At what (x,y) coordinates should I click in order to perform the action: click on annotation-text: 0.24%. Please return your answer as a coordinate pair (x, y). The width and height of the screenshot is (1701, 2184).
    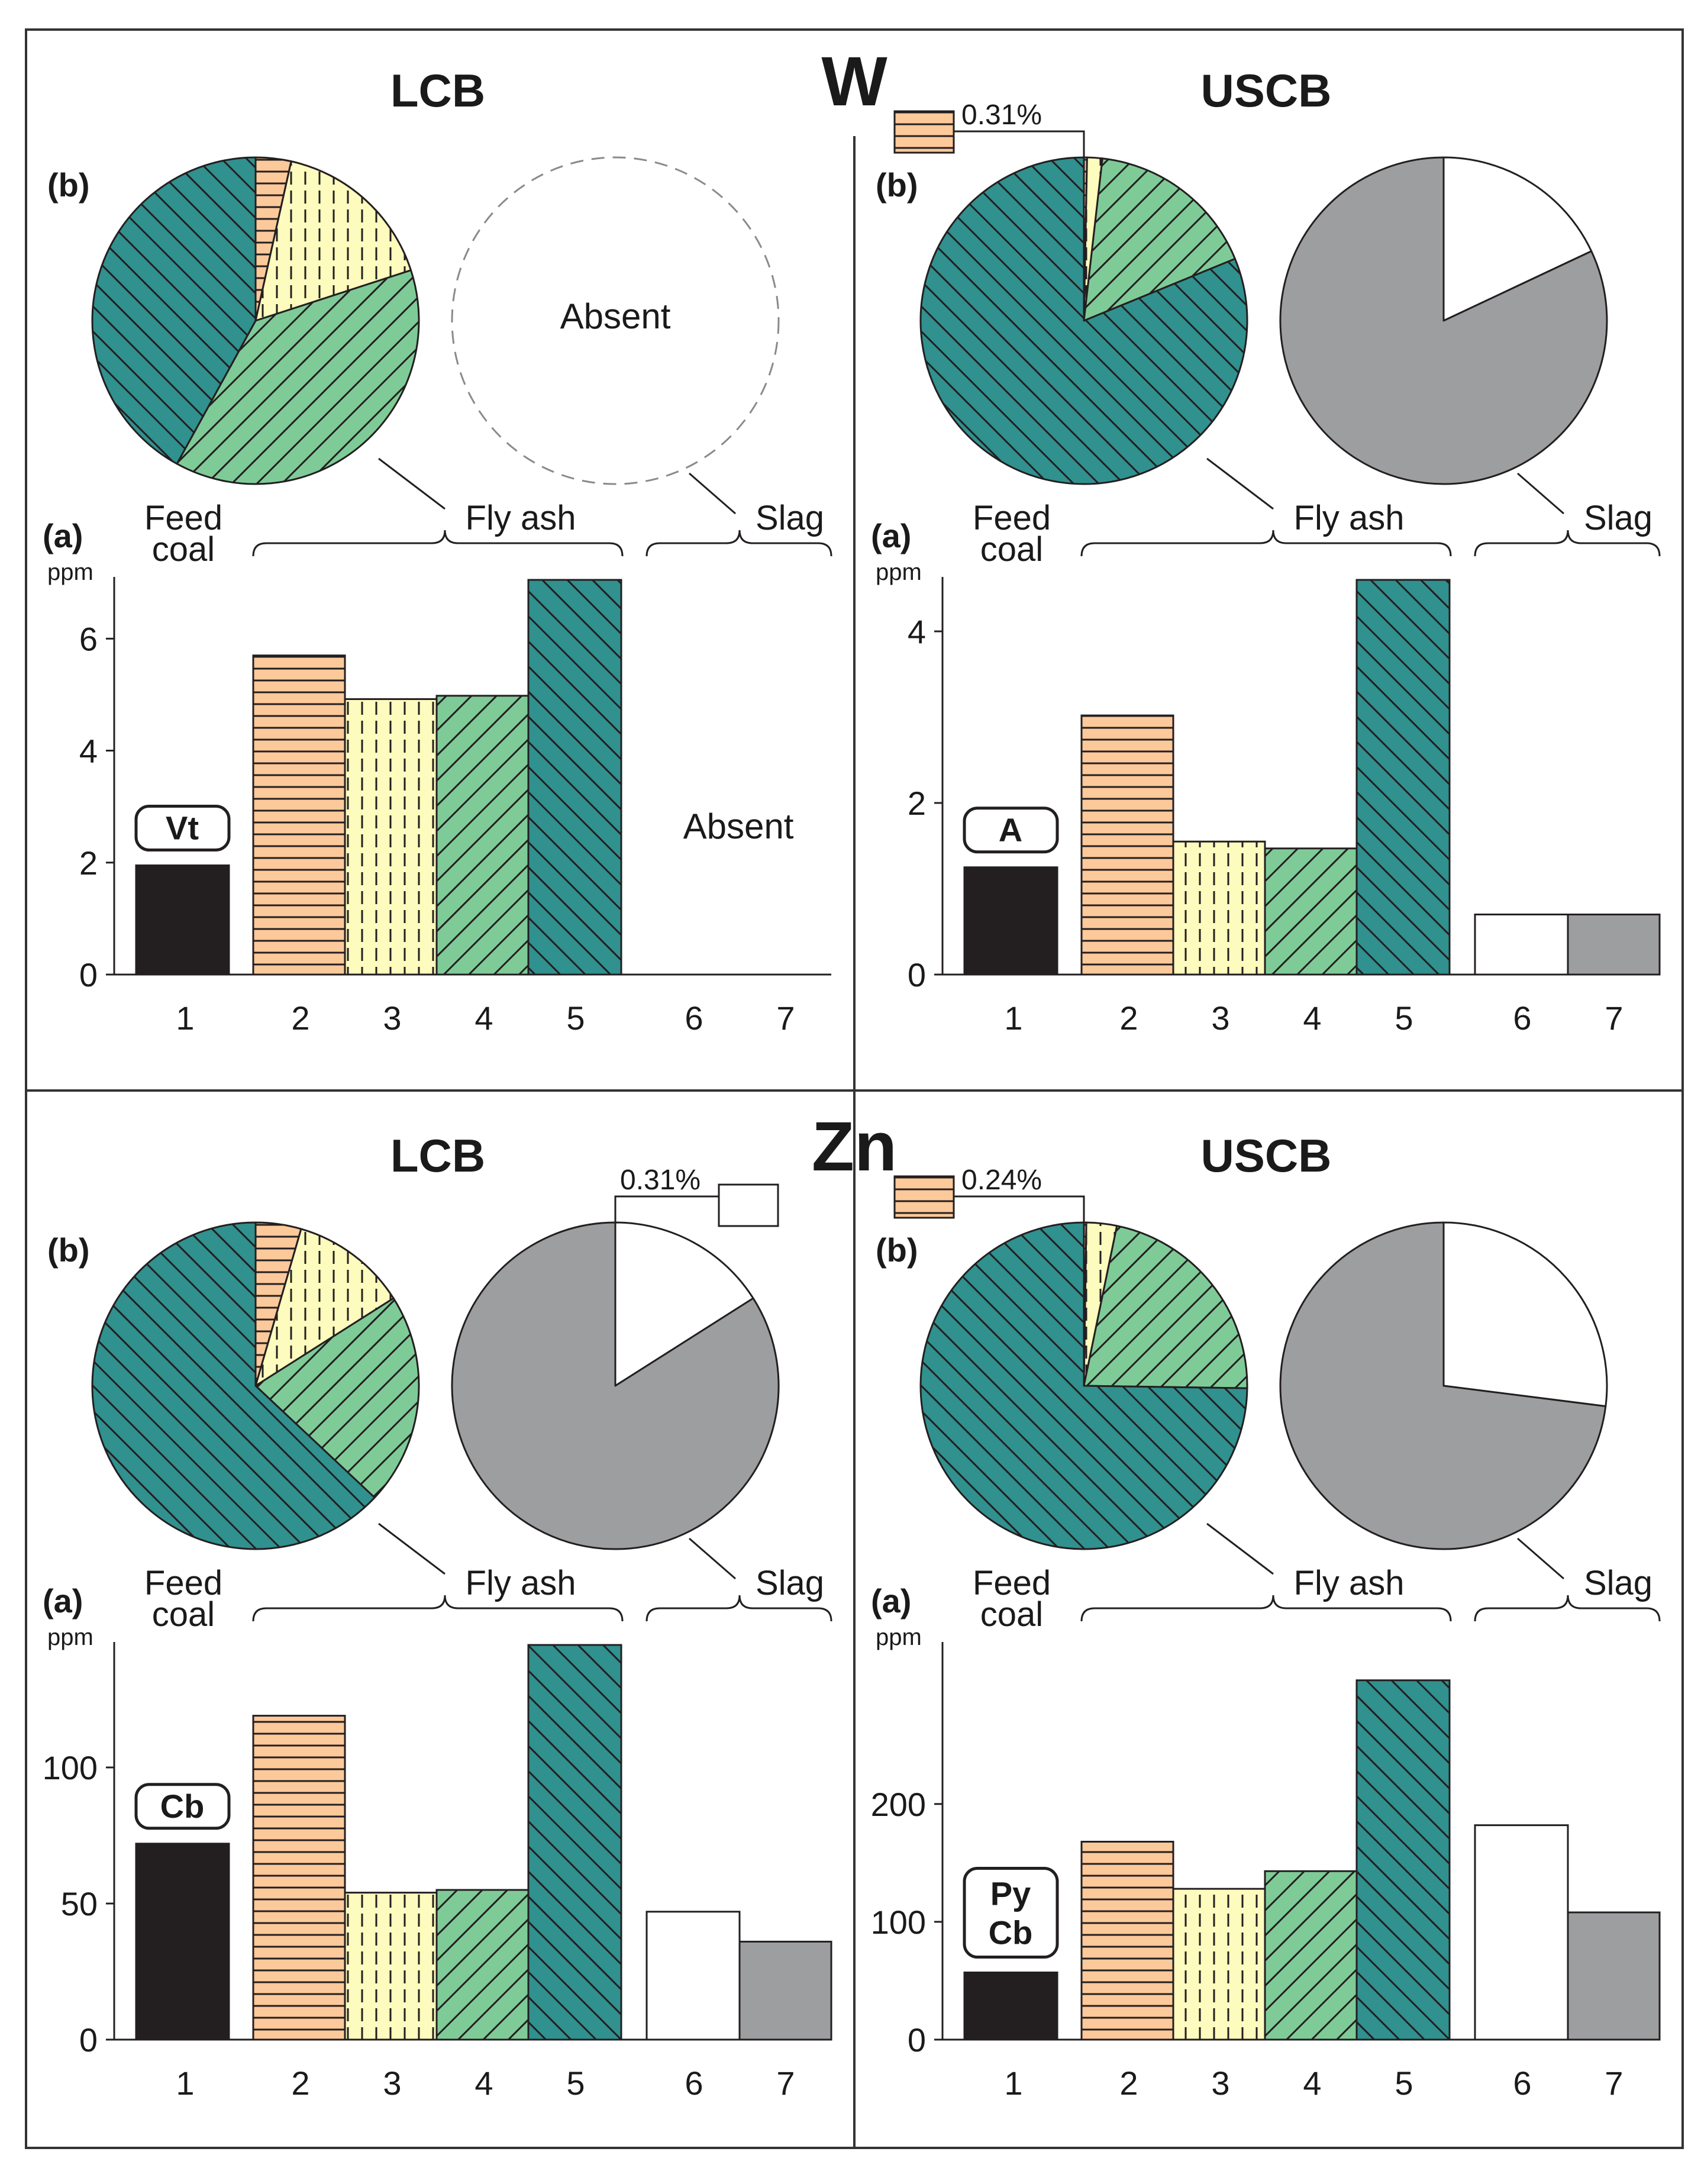
    Looking at the image, I should click on (1001, 1180).